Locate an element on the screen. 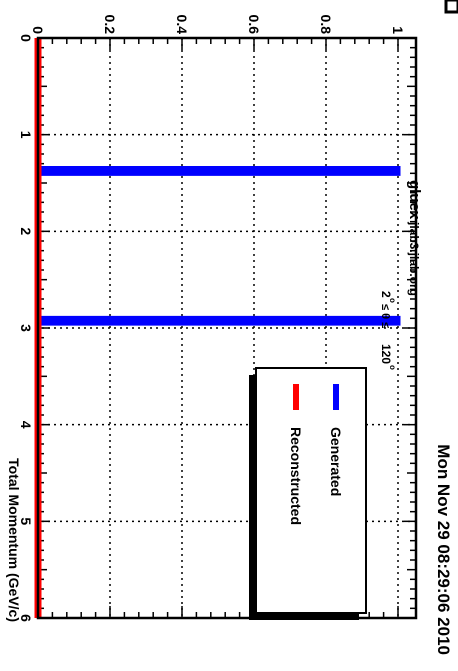 The width and height of the screenshot is (458, 671). legend-label-generated: Generated is located at coordinates (336, 461).